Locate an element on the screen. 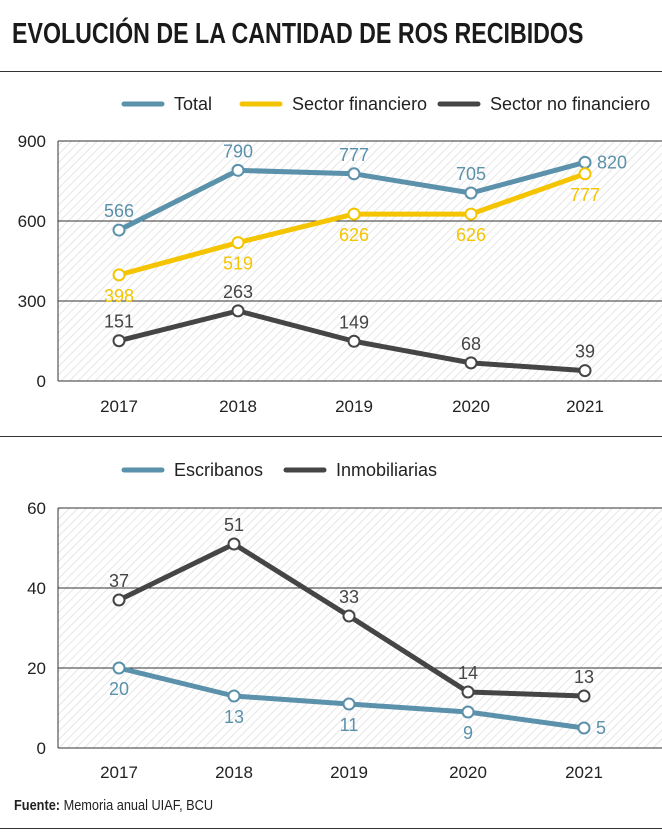 The width and height of the screenshot is (662, 832). data-label: 705 is located at coordinates (471, 174).